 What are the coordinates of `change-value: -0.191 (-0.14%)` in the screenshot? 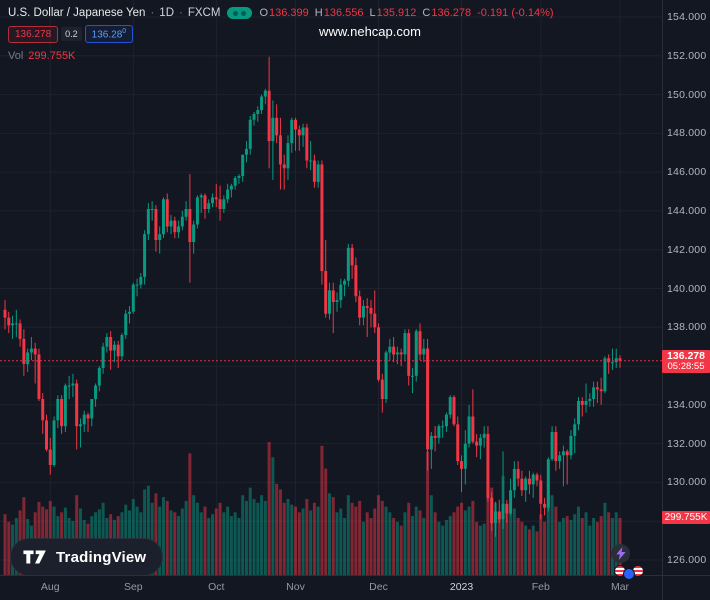 It's located at (515, 13).